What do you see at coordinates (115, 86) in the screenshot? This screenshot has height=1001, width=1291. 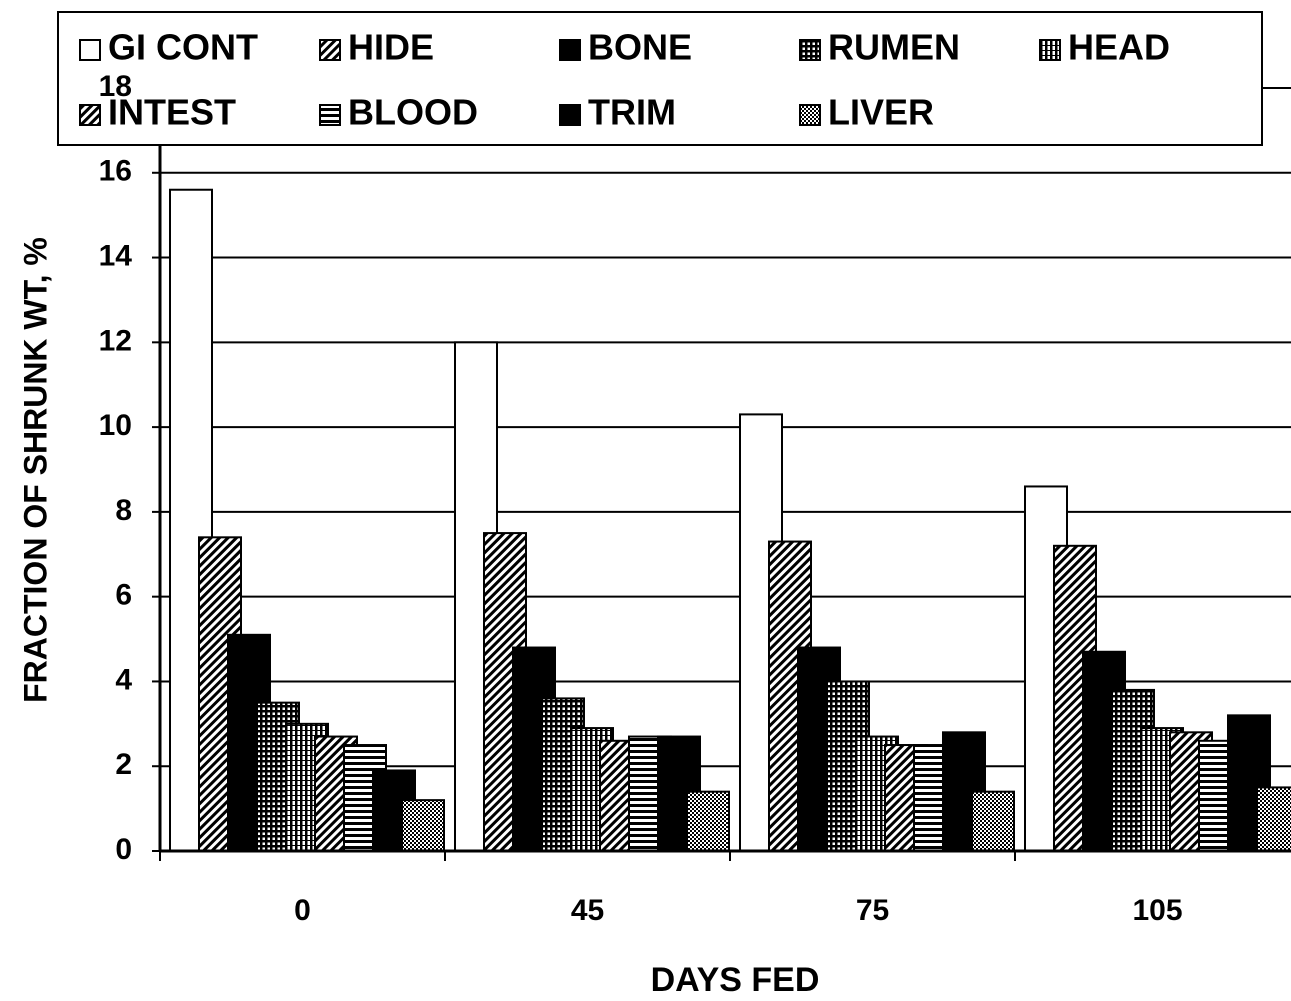 I see `y-tick-label: 18` at bounding box center [115, 86].